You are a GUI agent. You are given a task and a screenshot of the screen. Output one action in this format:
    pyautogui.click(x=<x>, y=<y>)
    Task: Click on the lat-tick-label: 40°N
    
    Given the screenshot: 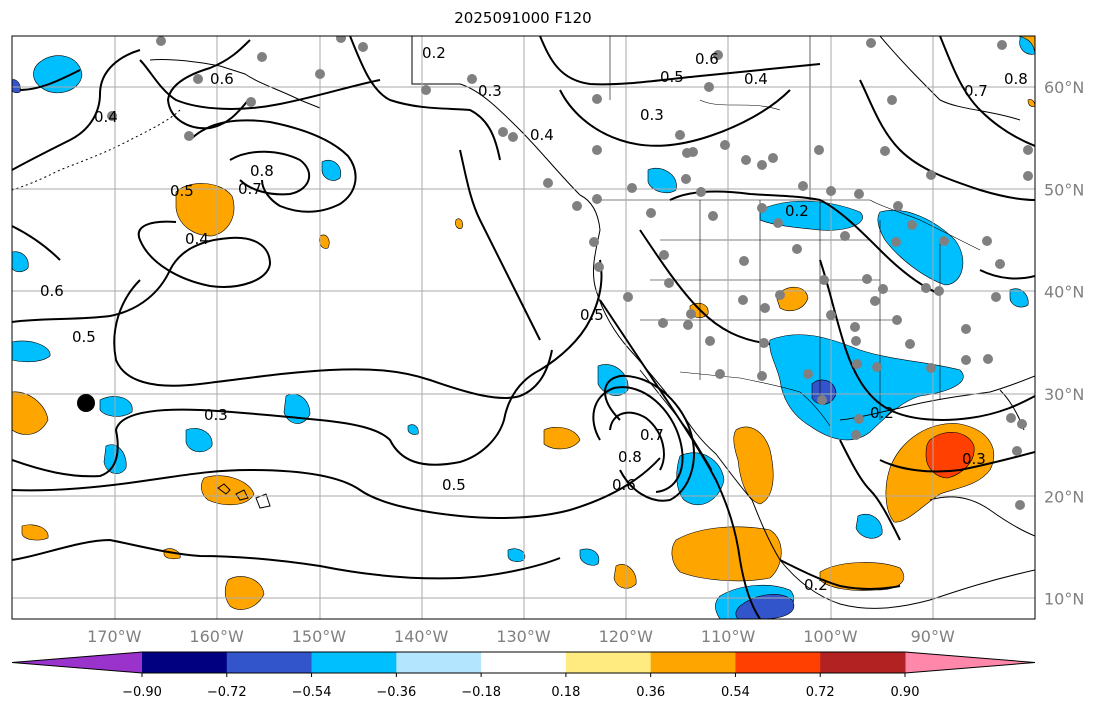 What is the action you would take?
    pyautogui.click(x=1064, y=292)
    